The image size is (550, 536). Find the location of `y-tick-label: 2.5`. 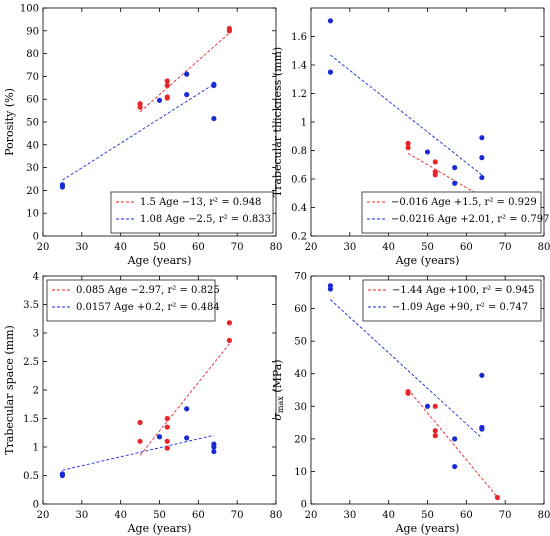

y-tick-label: 2.5 is located at coordinates (31, 362).